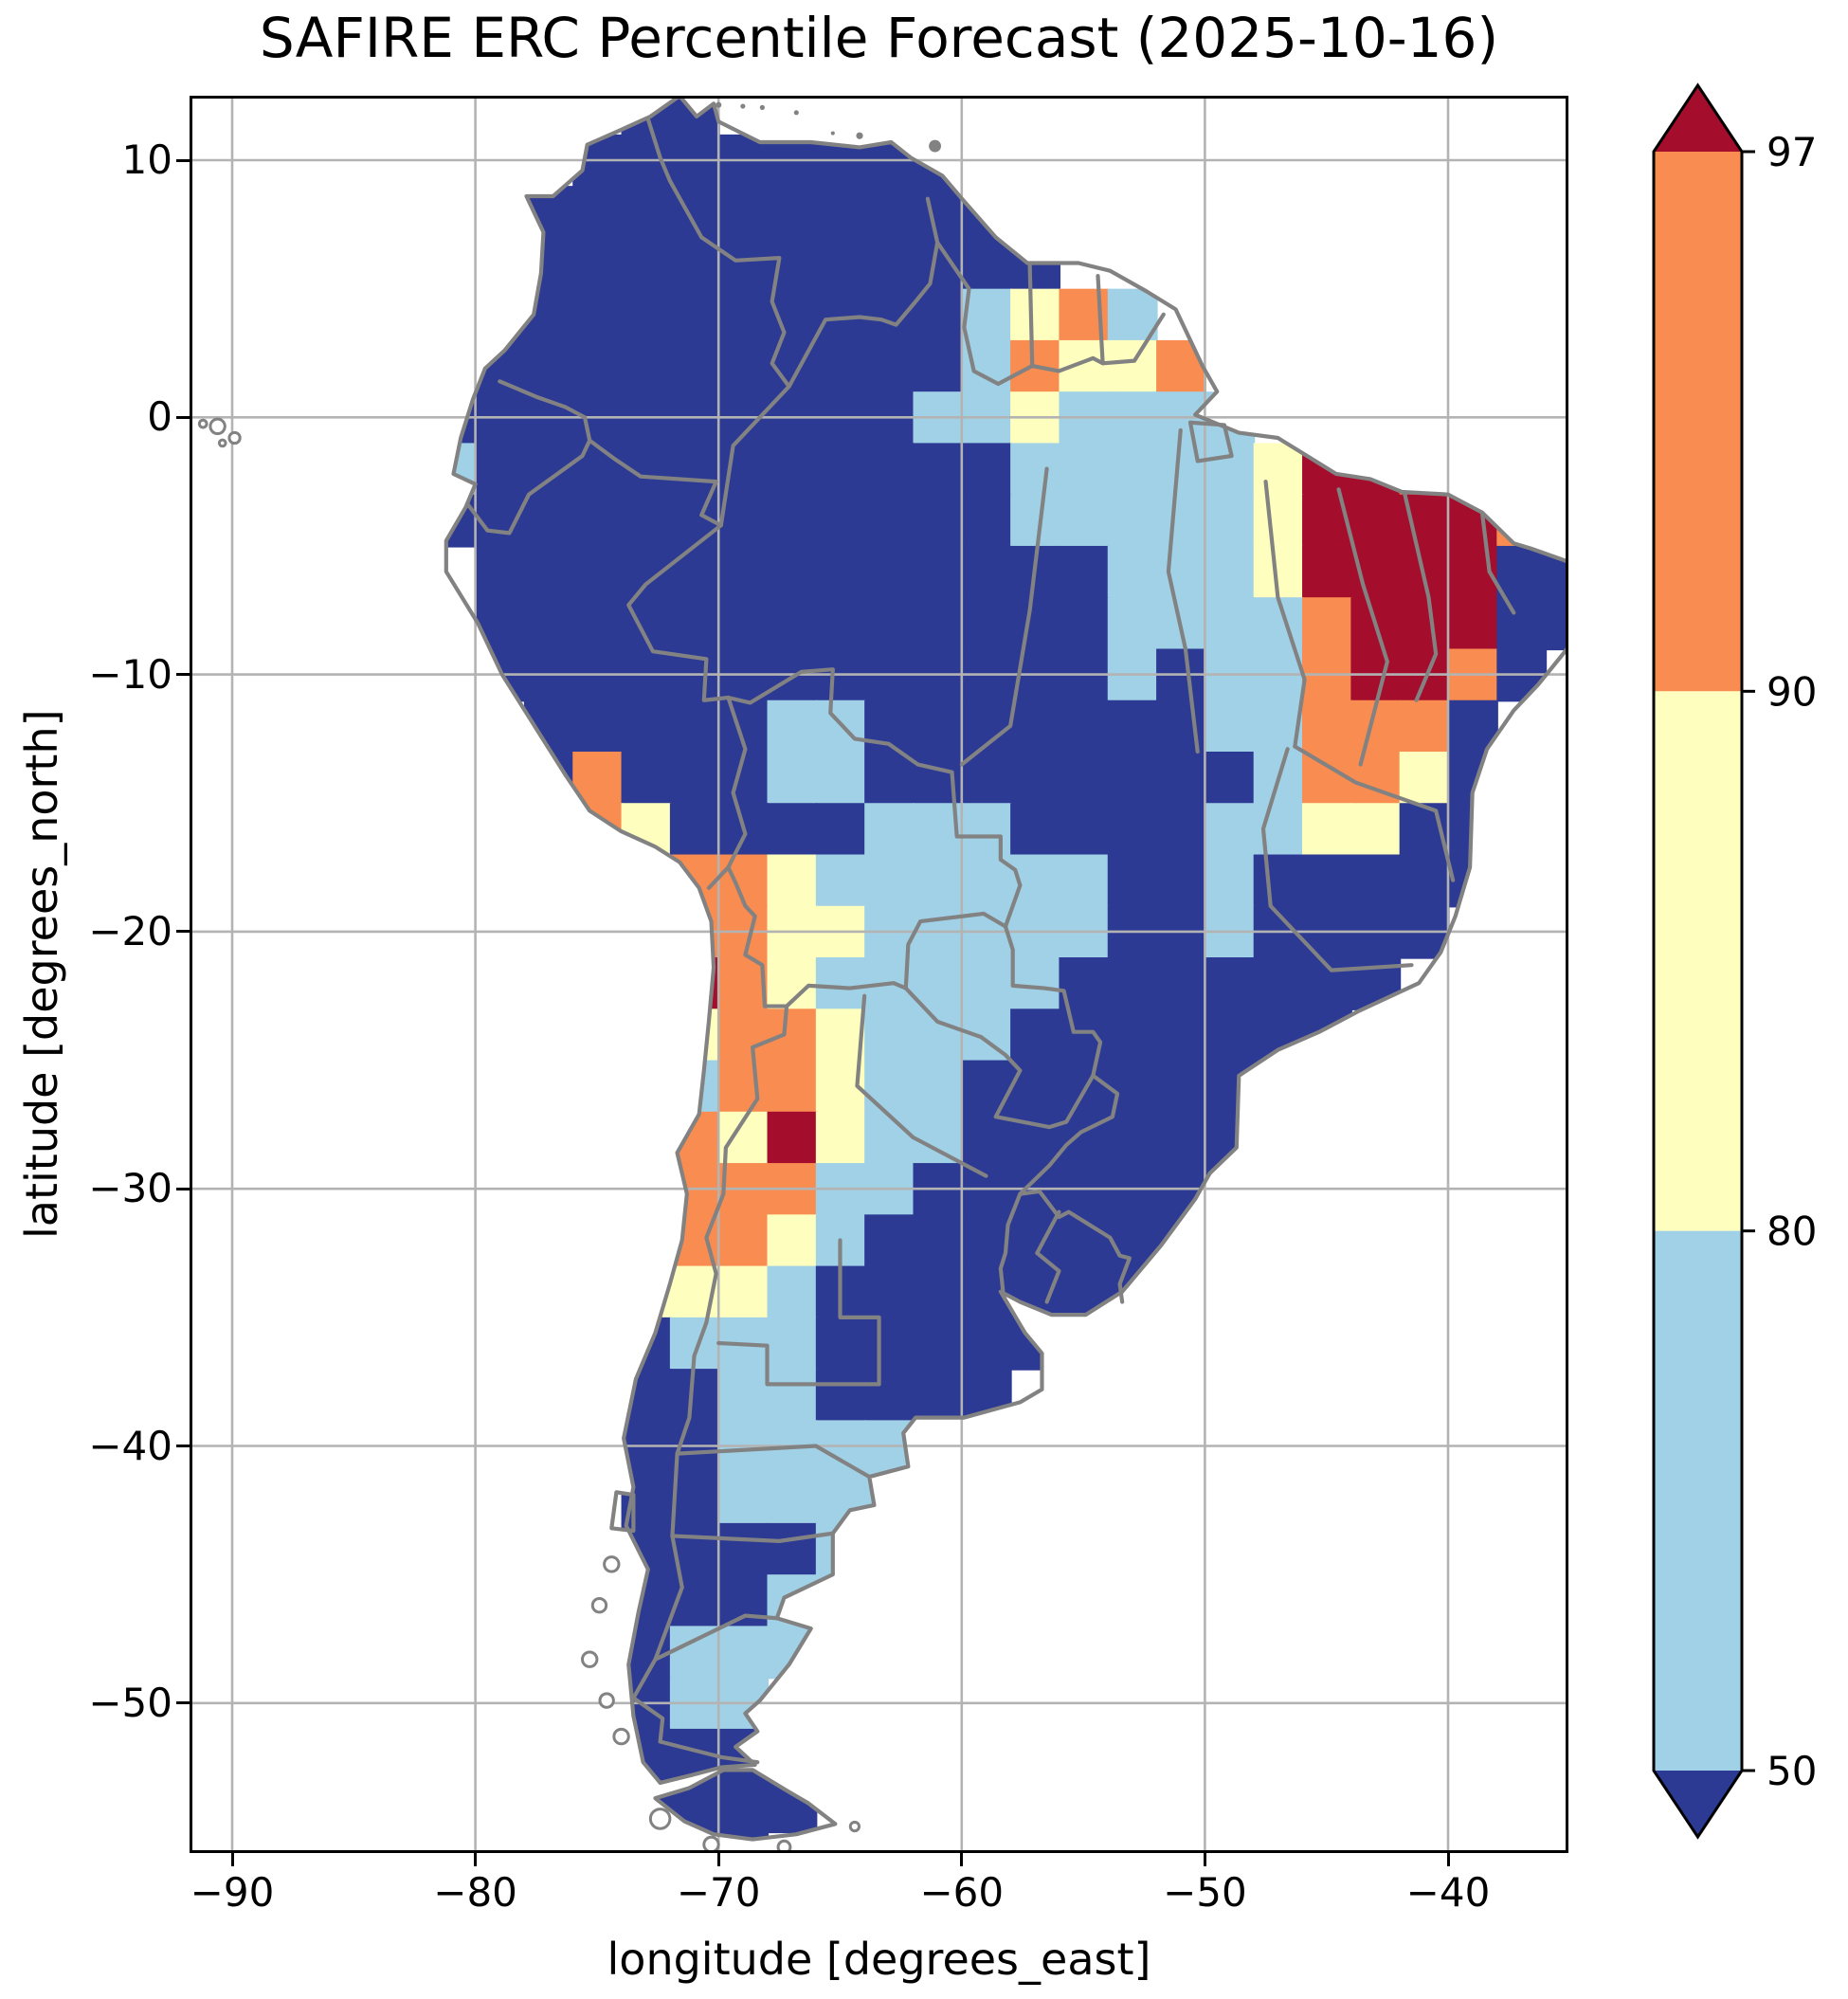  What do you see at coordinates (879, 1959) in the screenshot?
I see `x-axis-label: longitude [degrees_east]` at bounding box center [879, 1959].